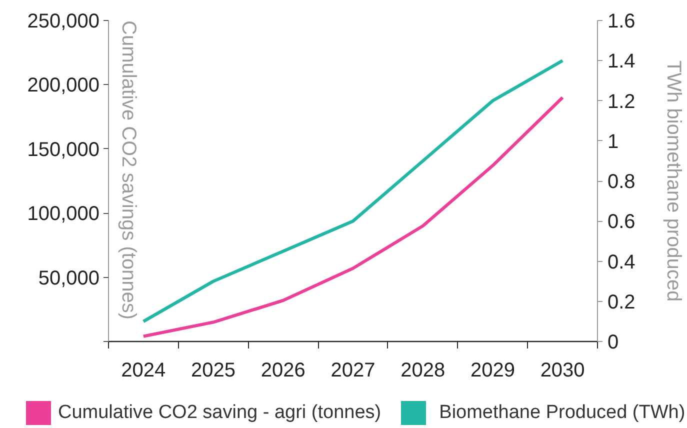 The height and width of the screenshot is (428, 687). What do you see at coordinates (622, 262) in the screenshot?
I see `y2-tick-label: 0.4` at bounding box center [622, 262].